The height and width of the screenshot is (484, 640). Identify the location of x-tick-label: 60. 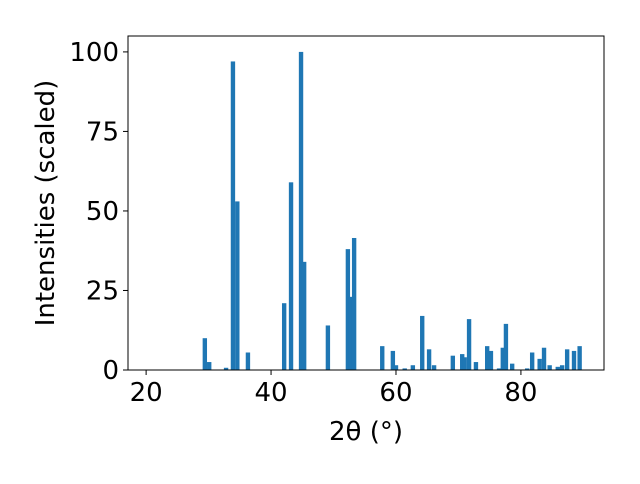
(395, 393).